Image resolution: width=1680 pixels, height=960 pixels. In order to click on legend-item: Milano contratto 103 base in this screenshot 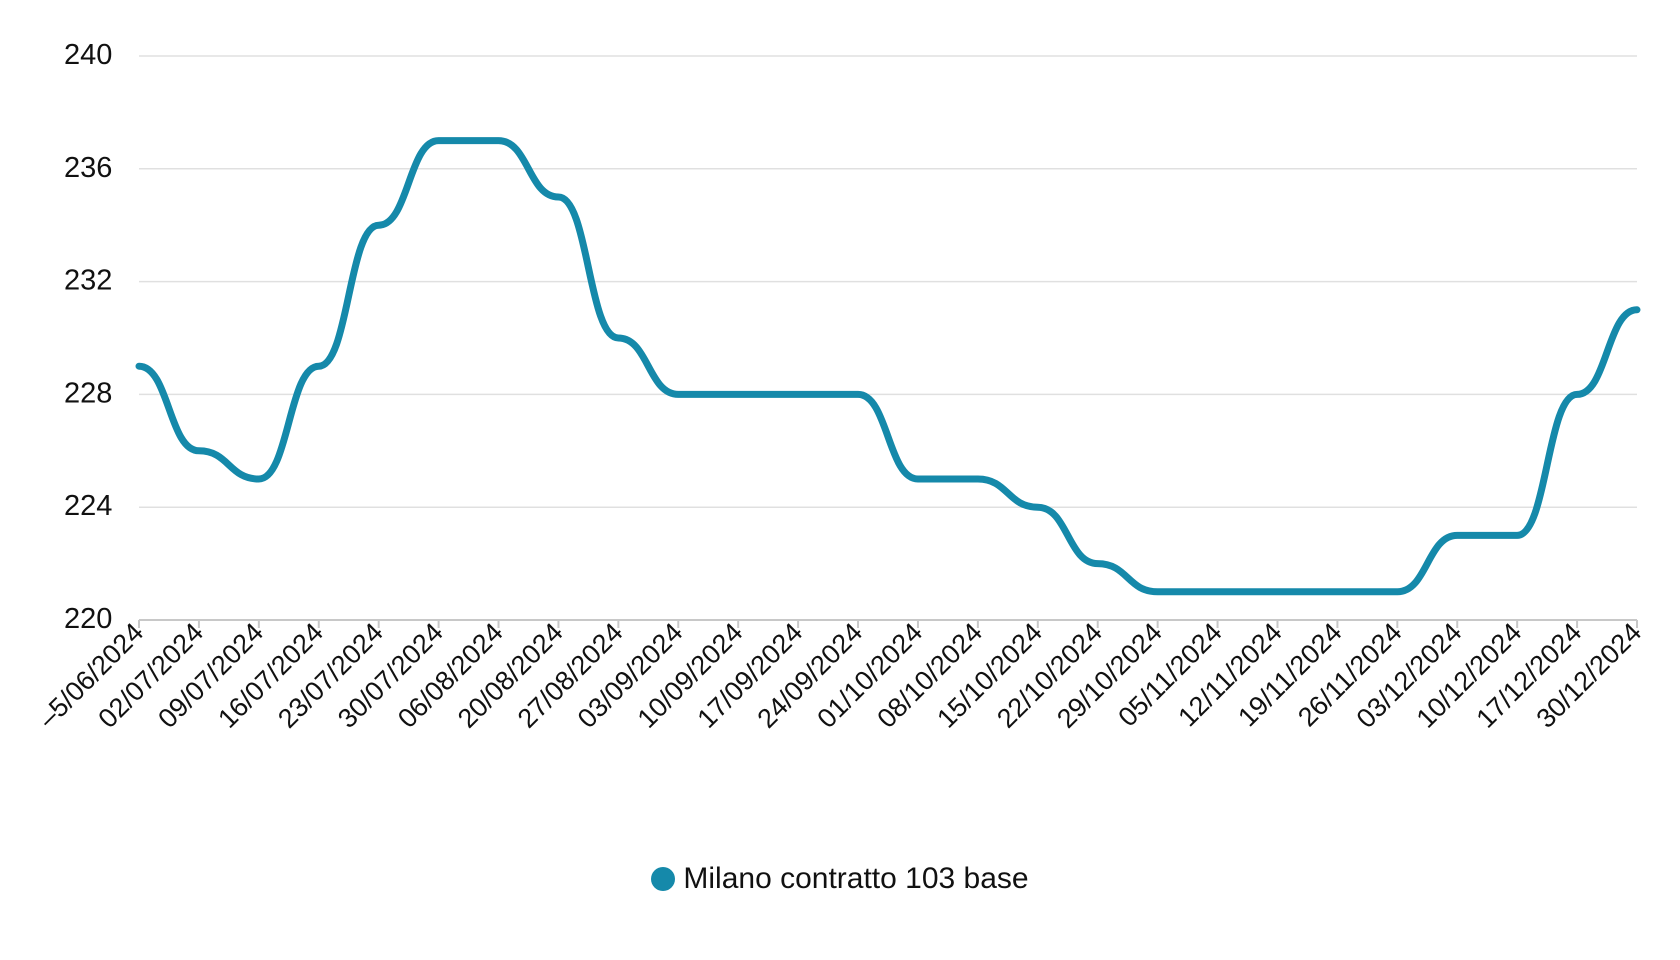, I will do `click(840, 879)`.